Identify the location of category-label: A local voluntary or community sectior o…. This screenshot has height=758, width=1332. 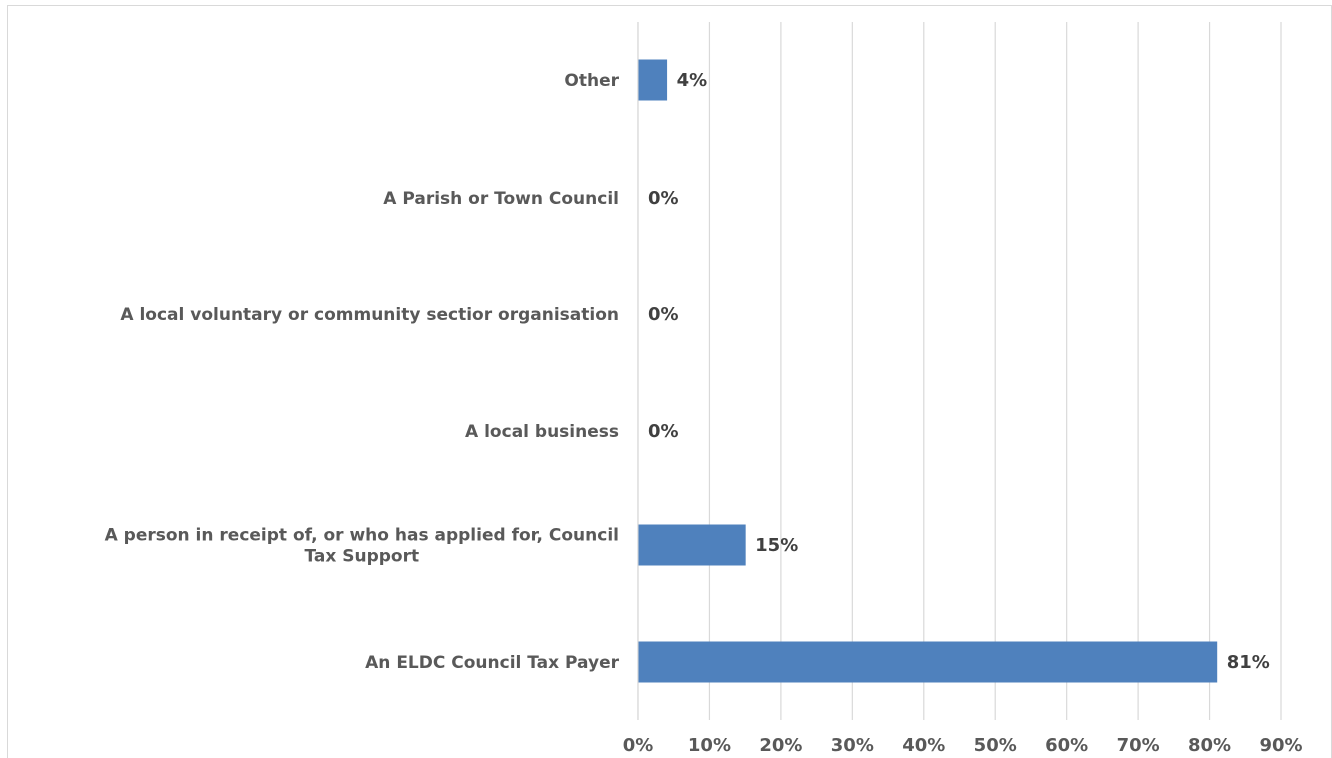
(369, 315).